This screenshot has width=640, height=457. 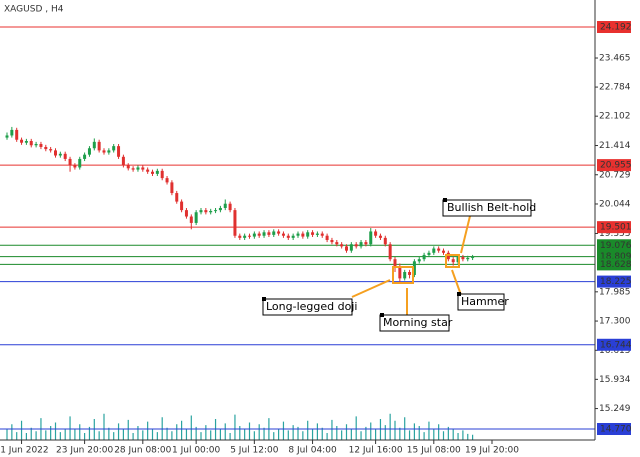 I want to click on annotation-text: Long-legged doji, so click(x=311, y=306).